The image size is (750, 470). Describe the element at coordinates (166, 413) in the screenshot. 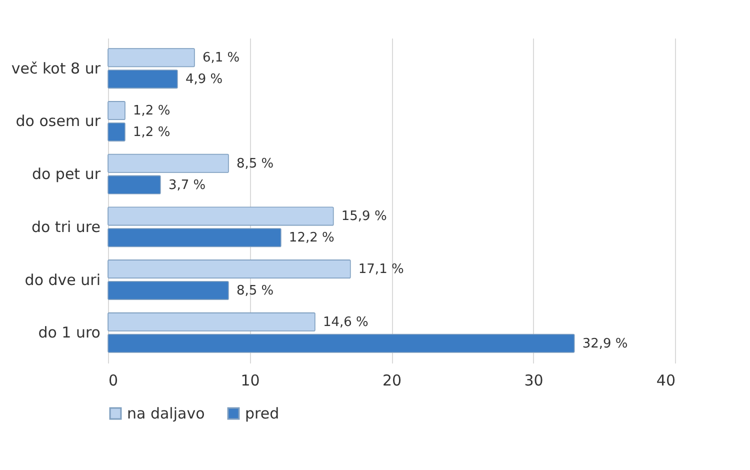

I see `legend-label: na daljavo` at that location.